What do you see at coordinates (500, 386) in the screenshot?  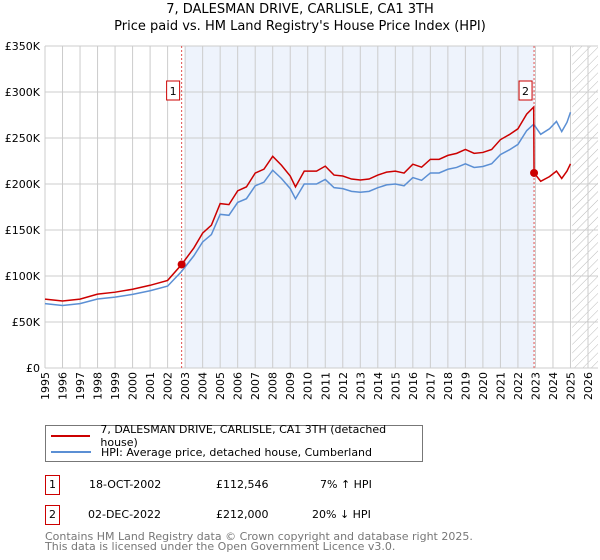 I see `x-tick-label: 2021` at bounding box center [500, 386].